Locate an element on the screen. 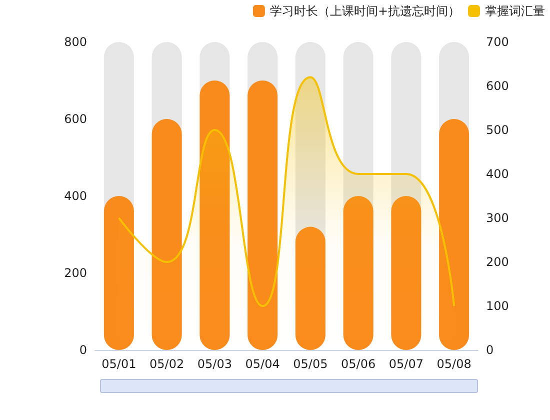 Image resolution: width=550 pixels, height=420 pixels. y2-tick-label: 700 is located at coordinates (497, 42).